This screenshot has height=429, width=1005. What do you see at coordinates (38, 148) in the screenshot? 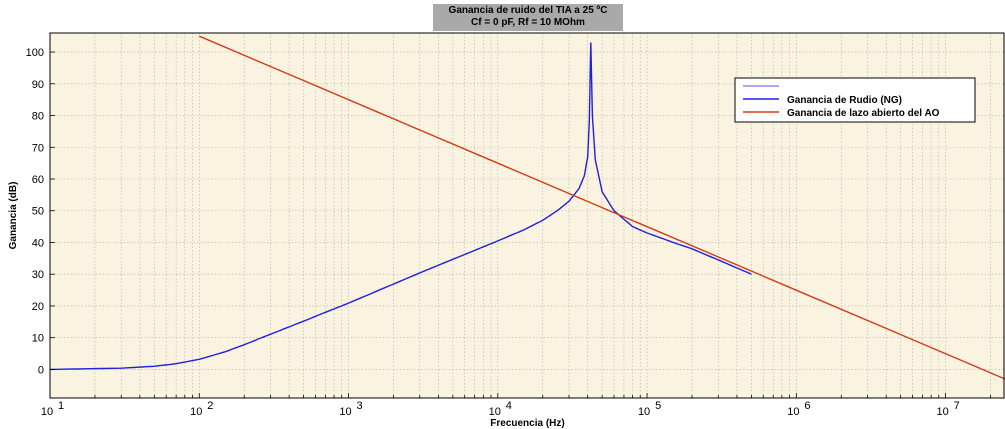
I see `y-tick-label: 70` at bounding box center [38, 148].